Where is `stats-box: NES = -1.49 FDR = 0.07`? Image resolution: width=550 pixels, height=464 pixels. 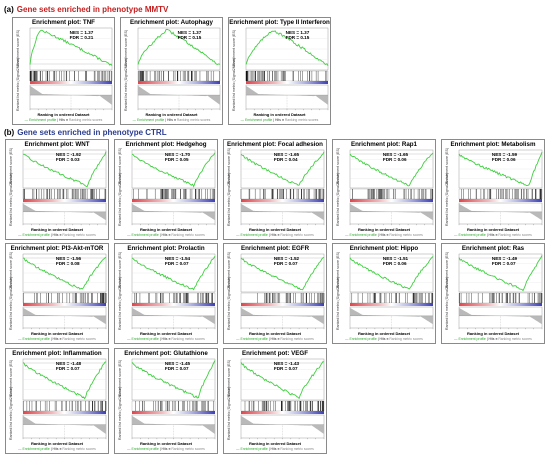
stats-box: NES = -1.49 FDR = 0.07 is located at coordinates (504, 261).